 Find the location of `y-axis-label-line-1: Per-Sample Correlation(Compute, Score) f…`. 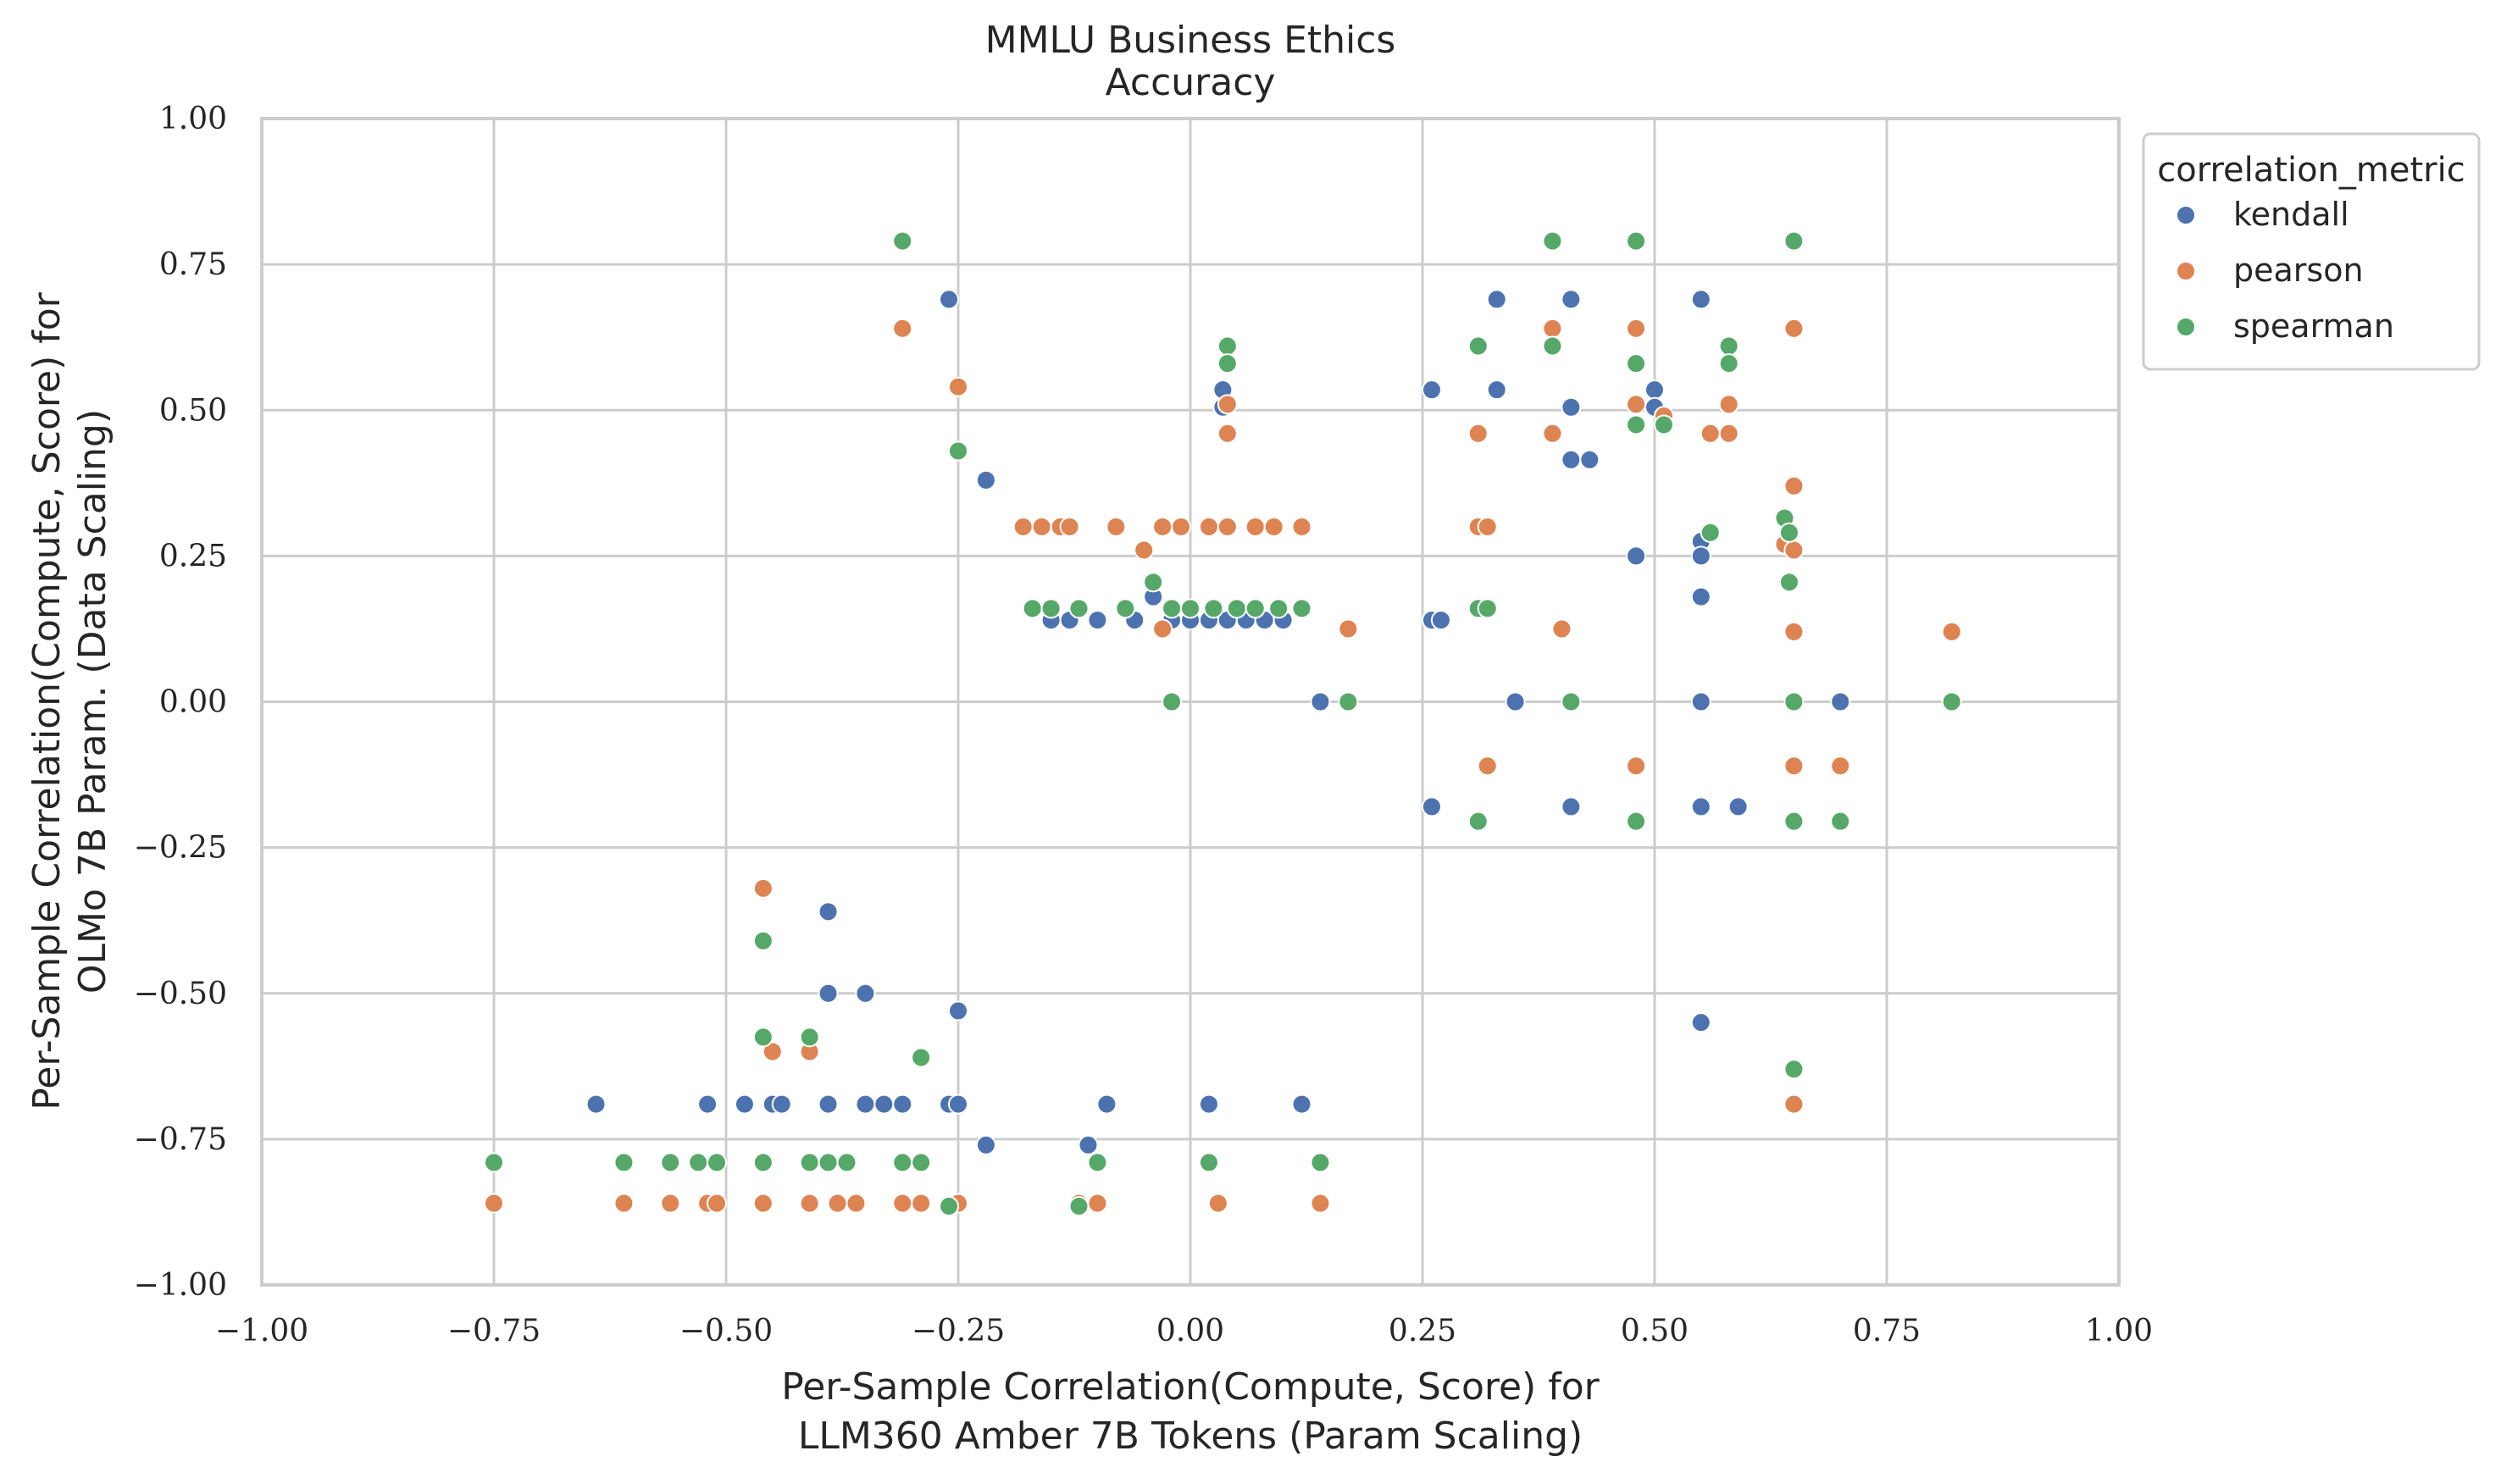

y-axis-label-line-1: Per-Sample Correlation(Compute, Score) f… is located at coordinates (47, 700).